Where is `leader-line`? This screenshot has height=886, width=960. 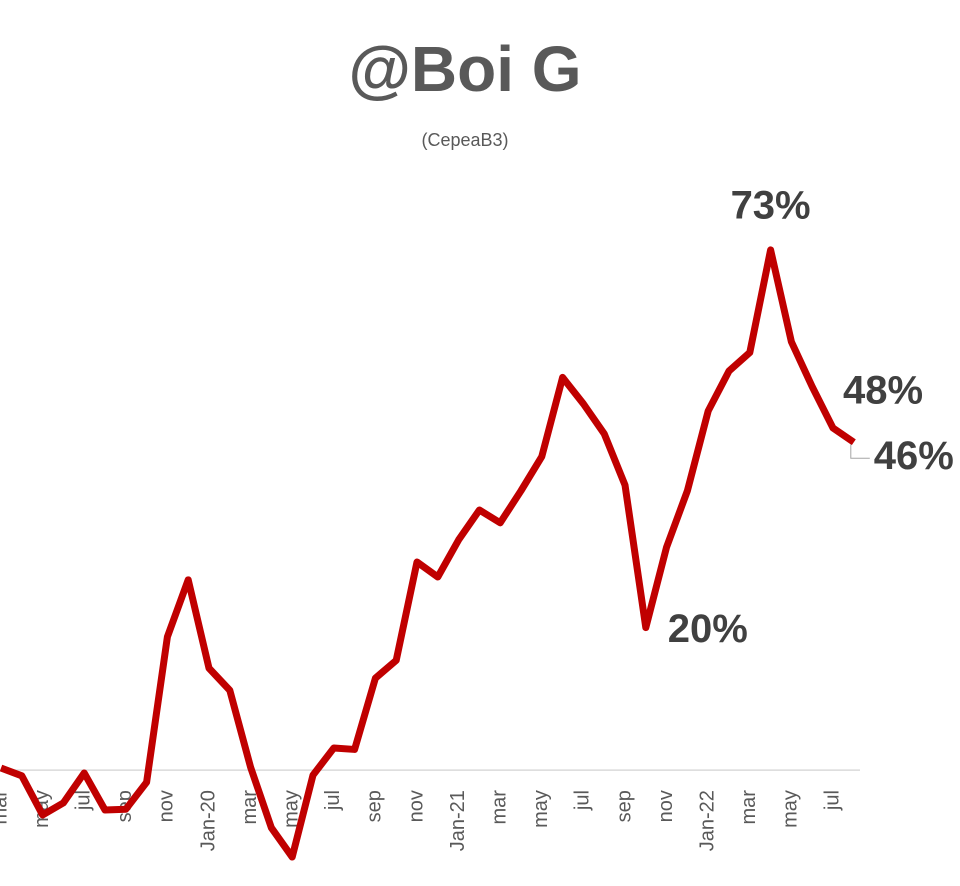 leader-line is located at coordinates (860, 451).